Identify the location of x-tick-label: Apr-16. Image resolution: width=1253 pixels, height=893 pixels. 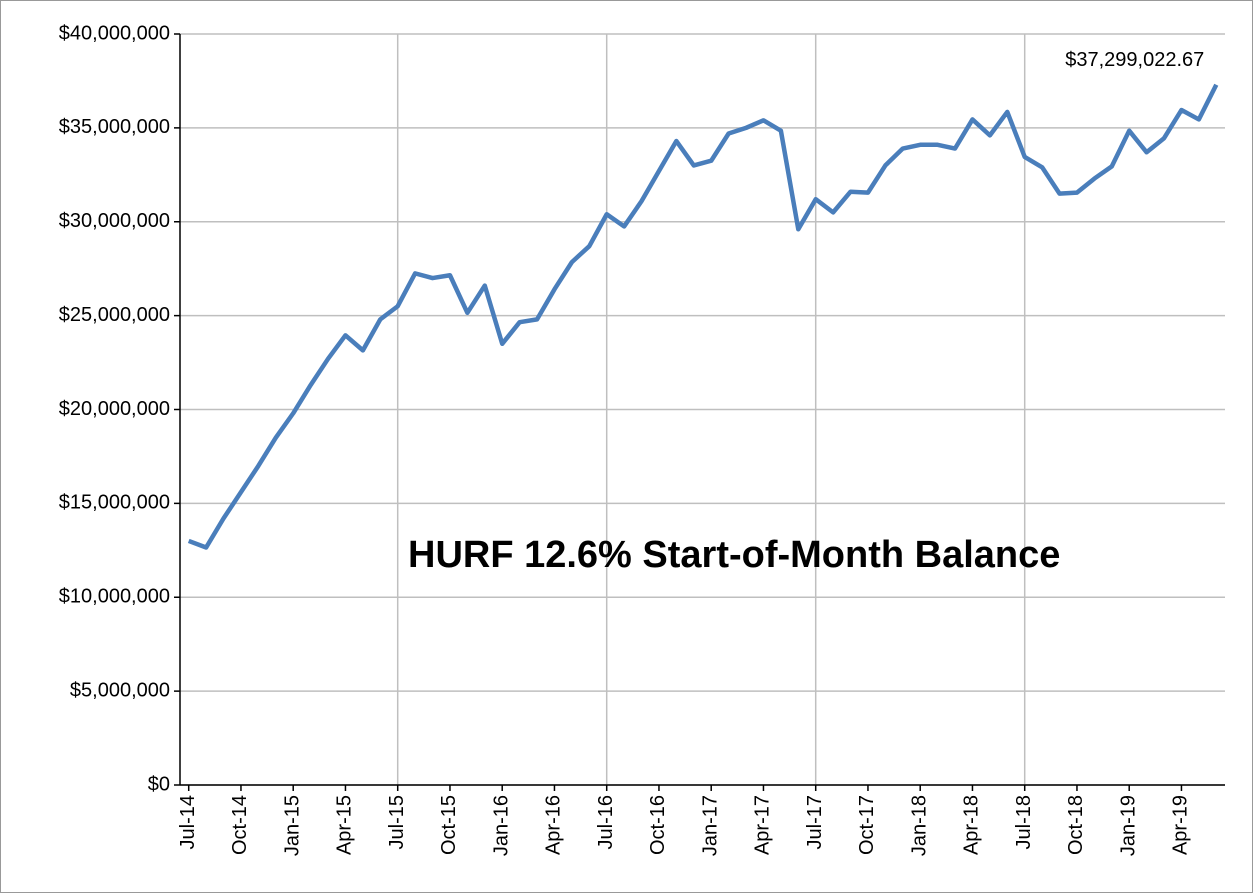
(554, 825).